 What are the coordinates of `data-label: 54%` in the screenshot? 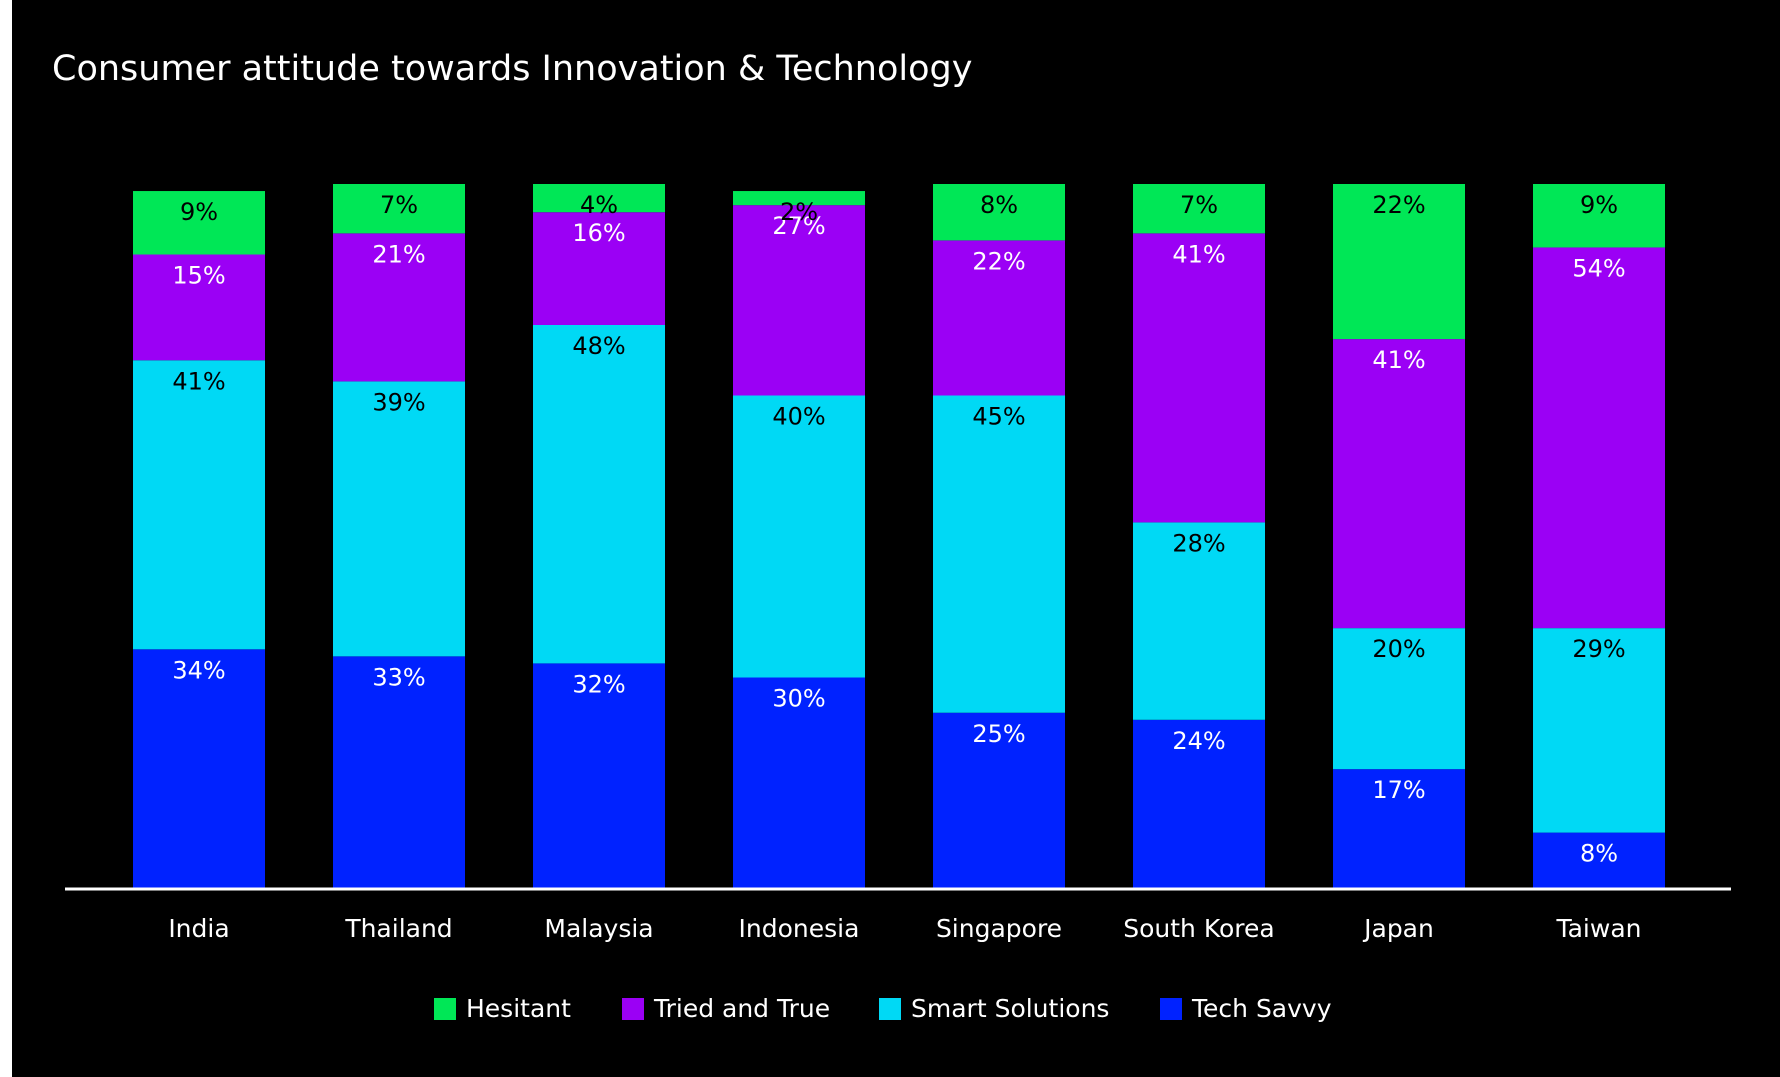 It's located at (1598, 268).